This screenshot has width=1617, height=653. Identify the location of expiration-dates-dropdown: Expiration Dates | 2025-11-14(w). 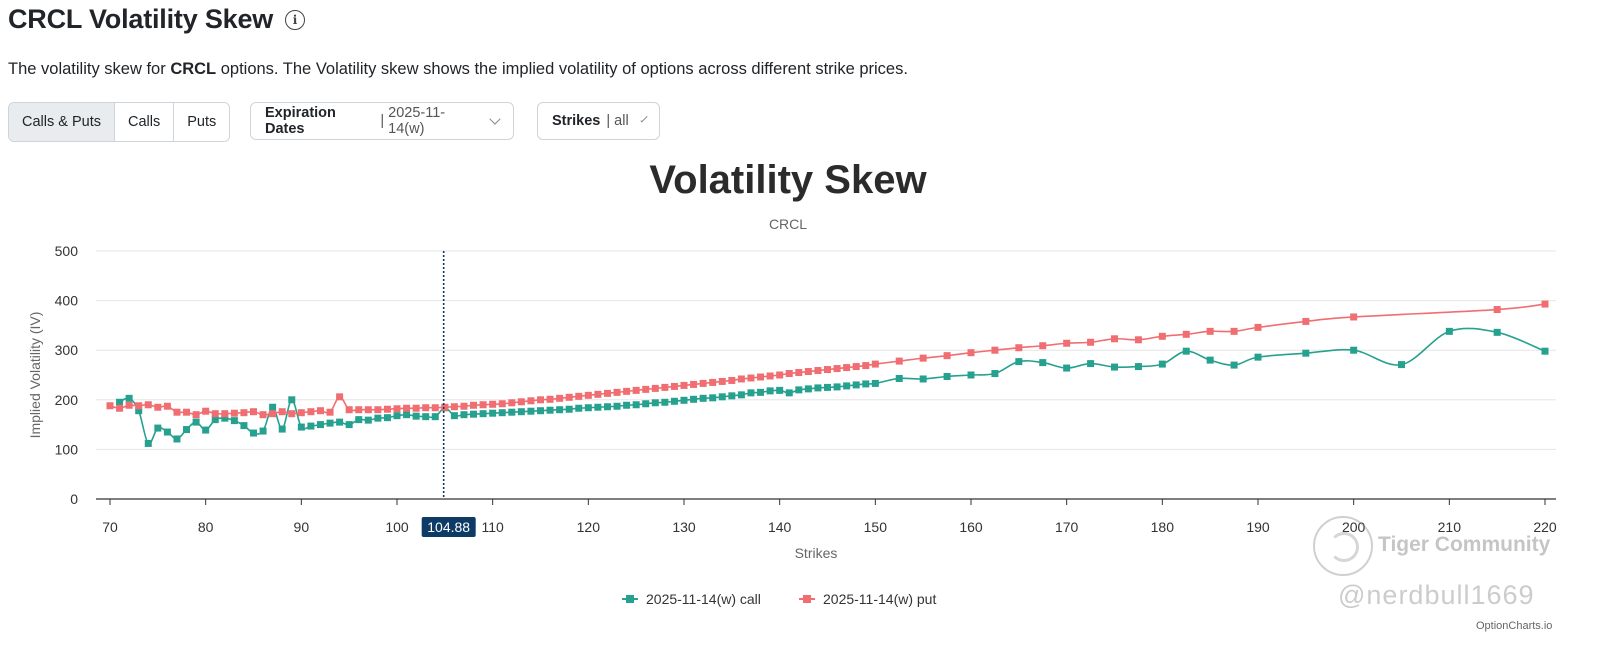
(382, 121).